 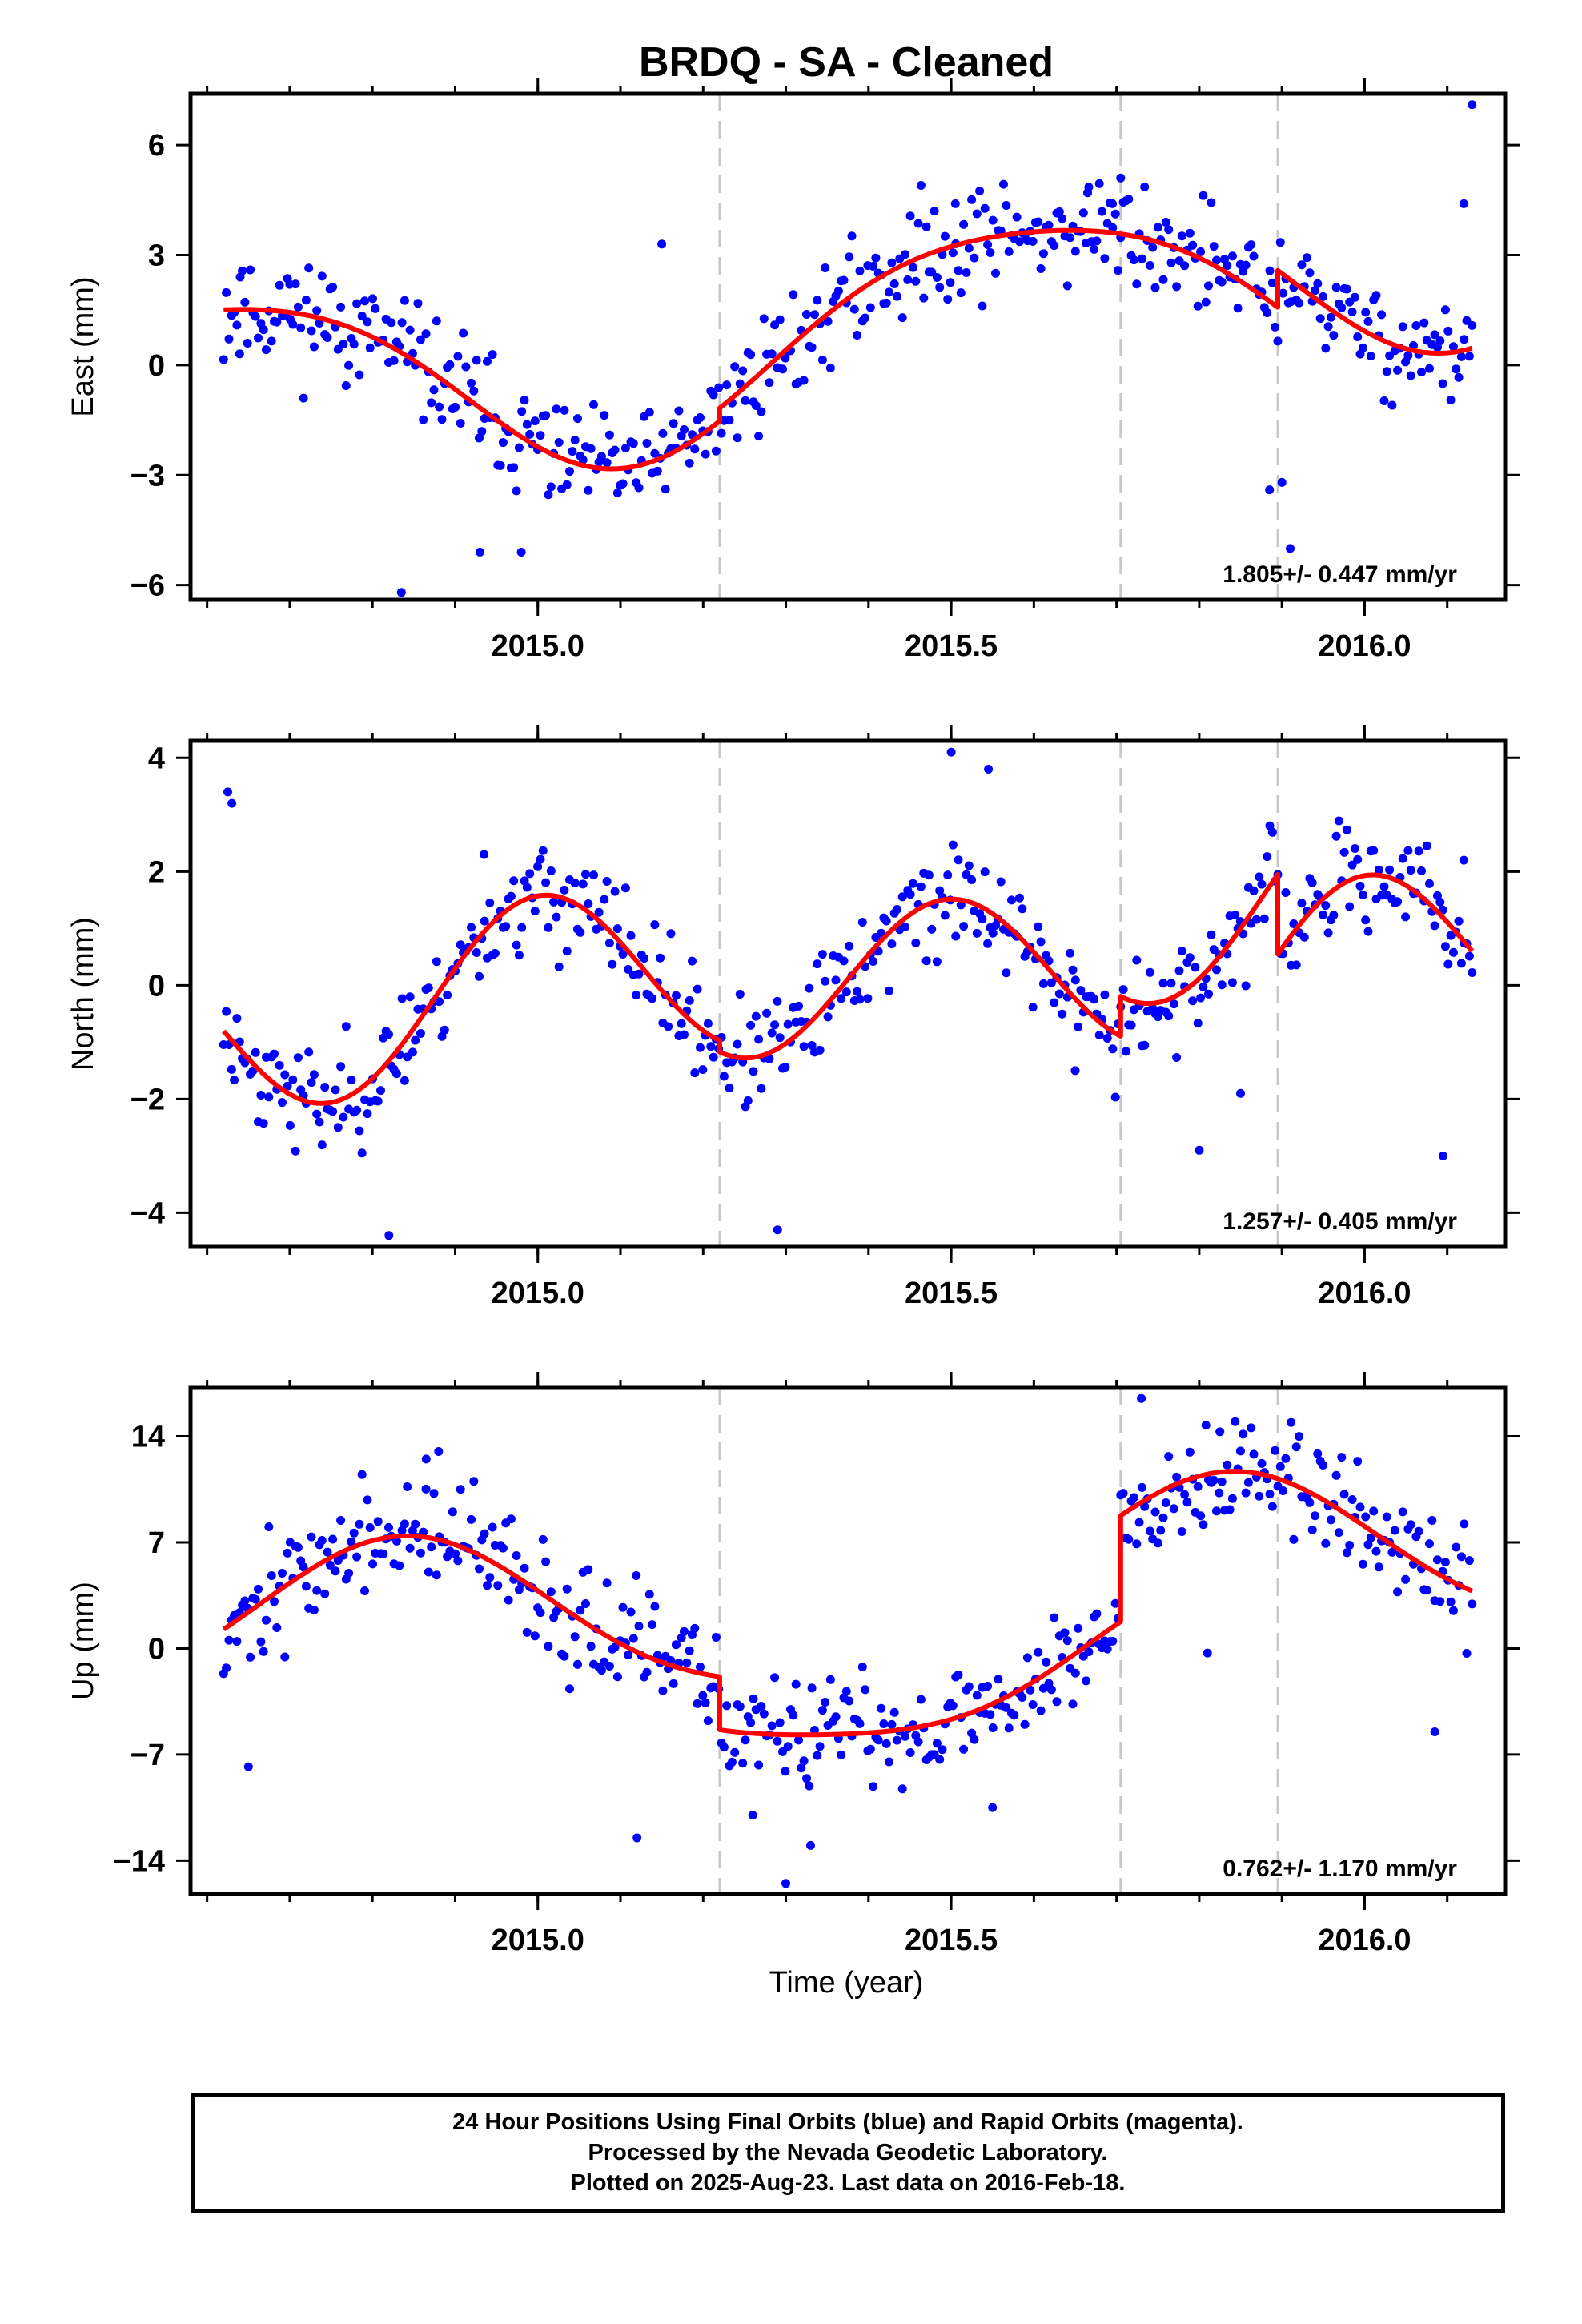 What do you see at coordinates (1364, 646) in the screenshot?
I see `x-tick-label: 2016.0` at bounding box center [1364, 646].